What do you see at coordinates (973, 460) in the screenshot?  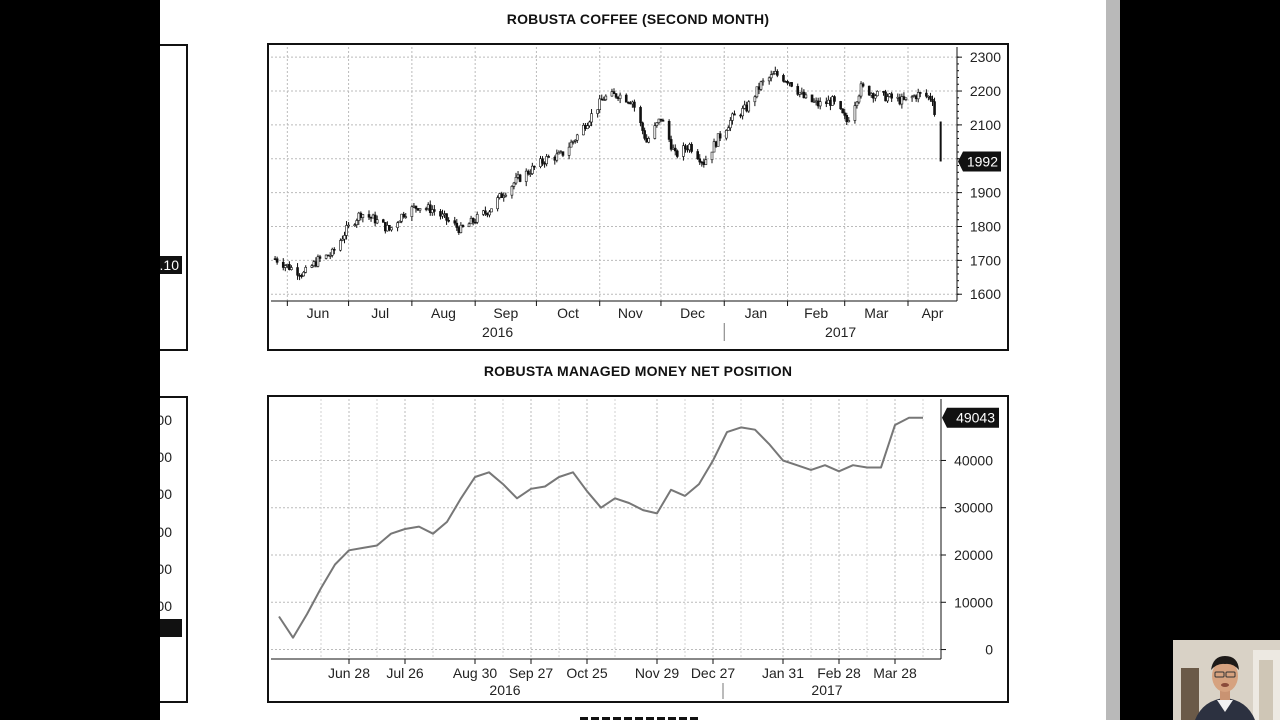 I see `y-tick-label: 40000` at bounding box center [973, 460].